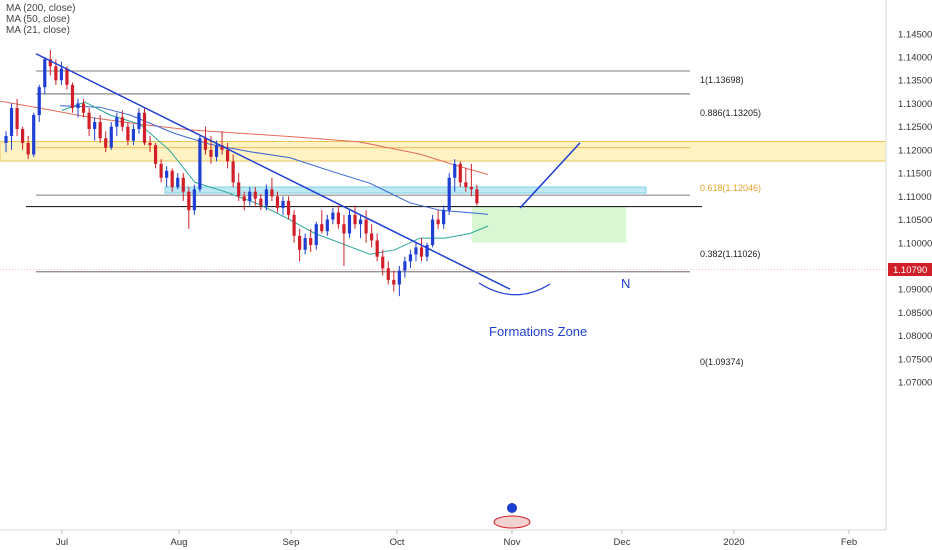 This screenshot has width=932, height=550. I want to click on time-tick-label: Nov, so click(512, 542).